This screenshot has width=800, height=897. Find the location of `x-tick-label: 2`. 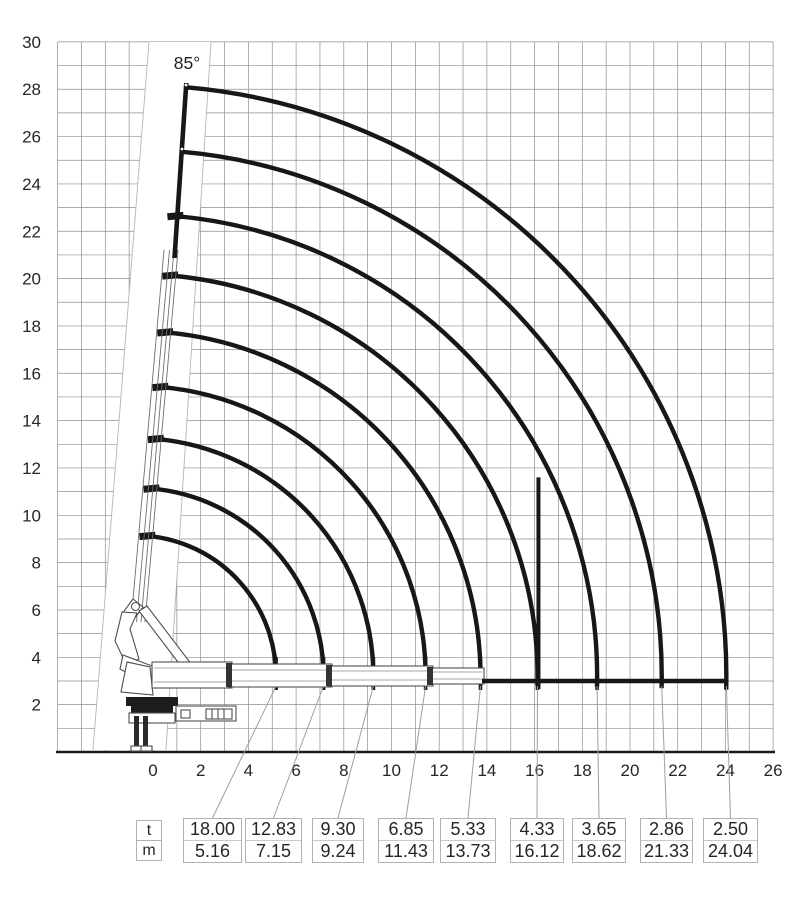

x-tick-label: 2 is located at coordinates (200, 770).